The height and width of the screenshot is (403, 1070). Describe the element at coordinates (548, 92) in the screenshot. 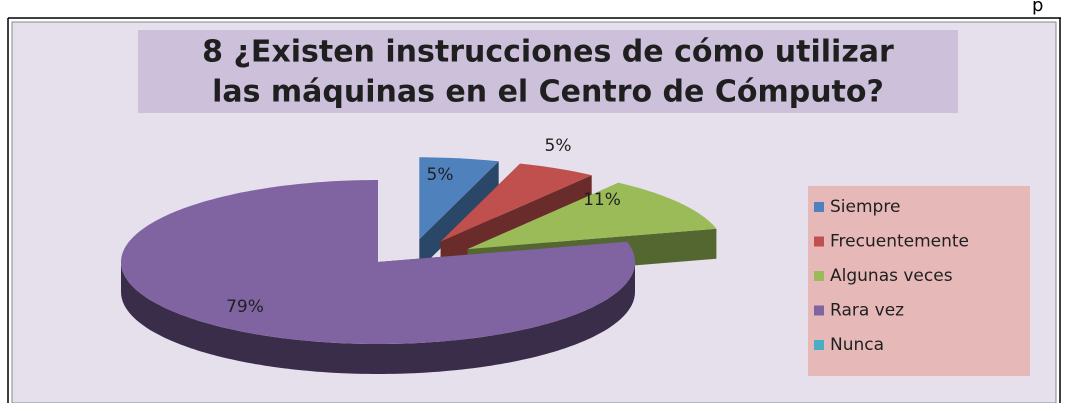

I see `chart-title: las máquinas en el Centro de Cómputo?` at that location.